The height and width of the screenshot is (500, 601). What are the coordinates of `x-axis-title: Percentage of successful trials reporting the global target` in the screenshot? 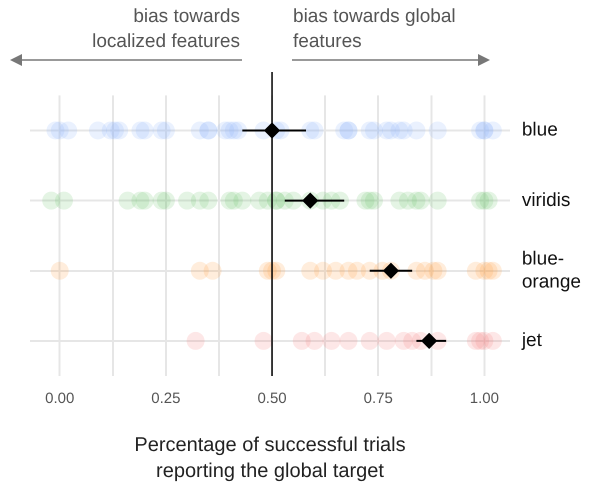 It's located at (270, 458).